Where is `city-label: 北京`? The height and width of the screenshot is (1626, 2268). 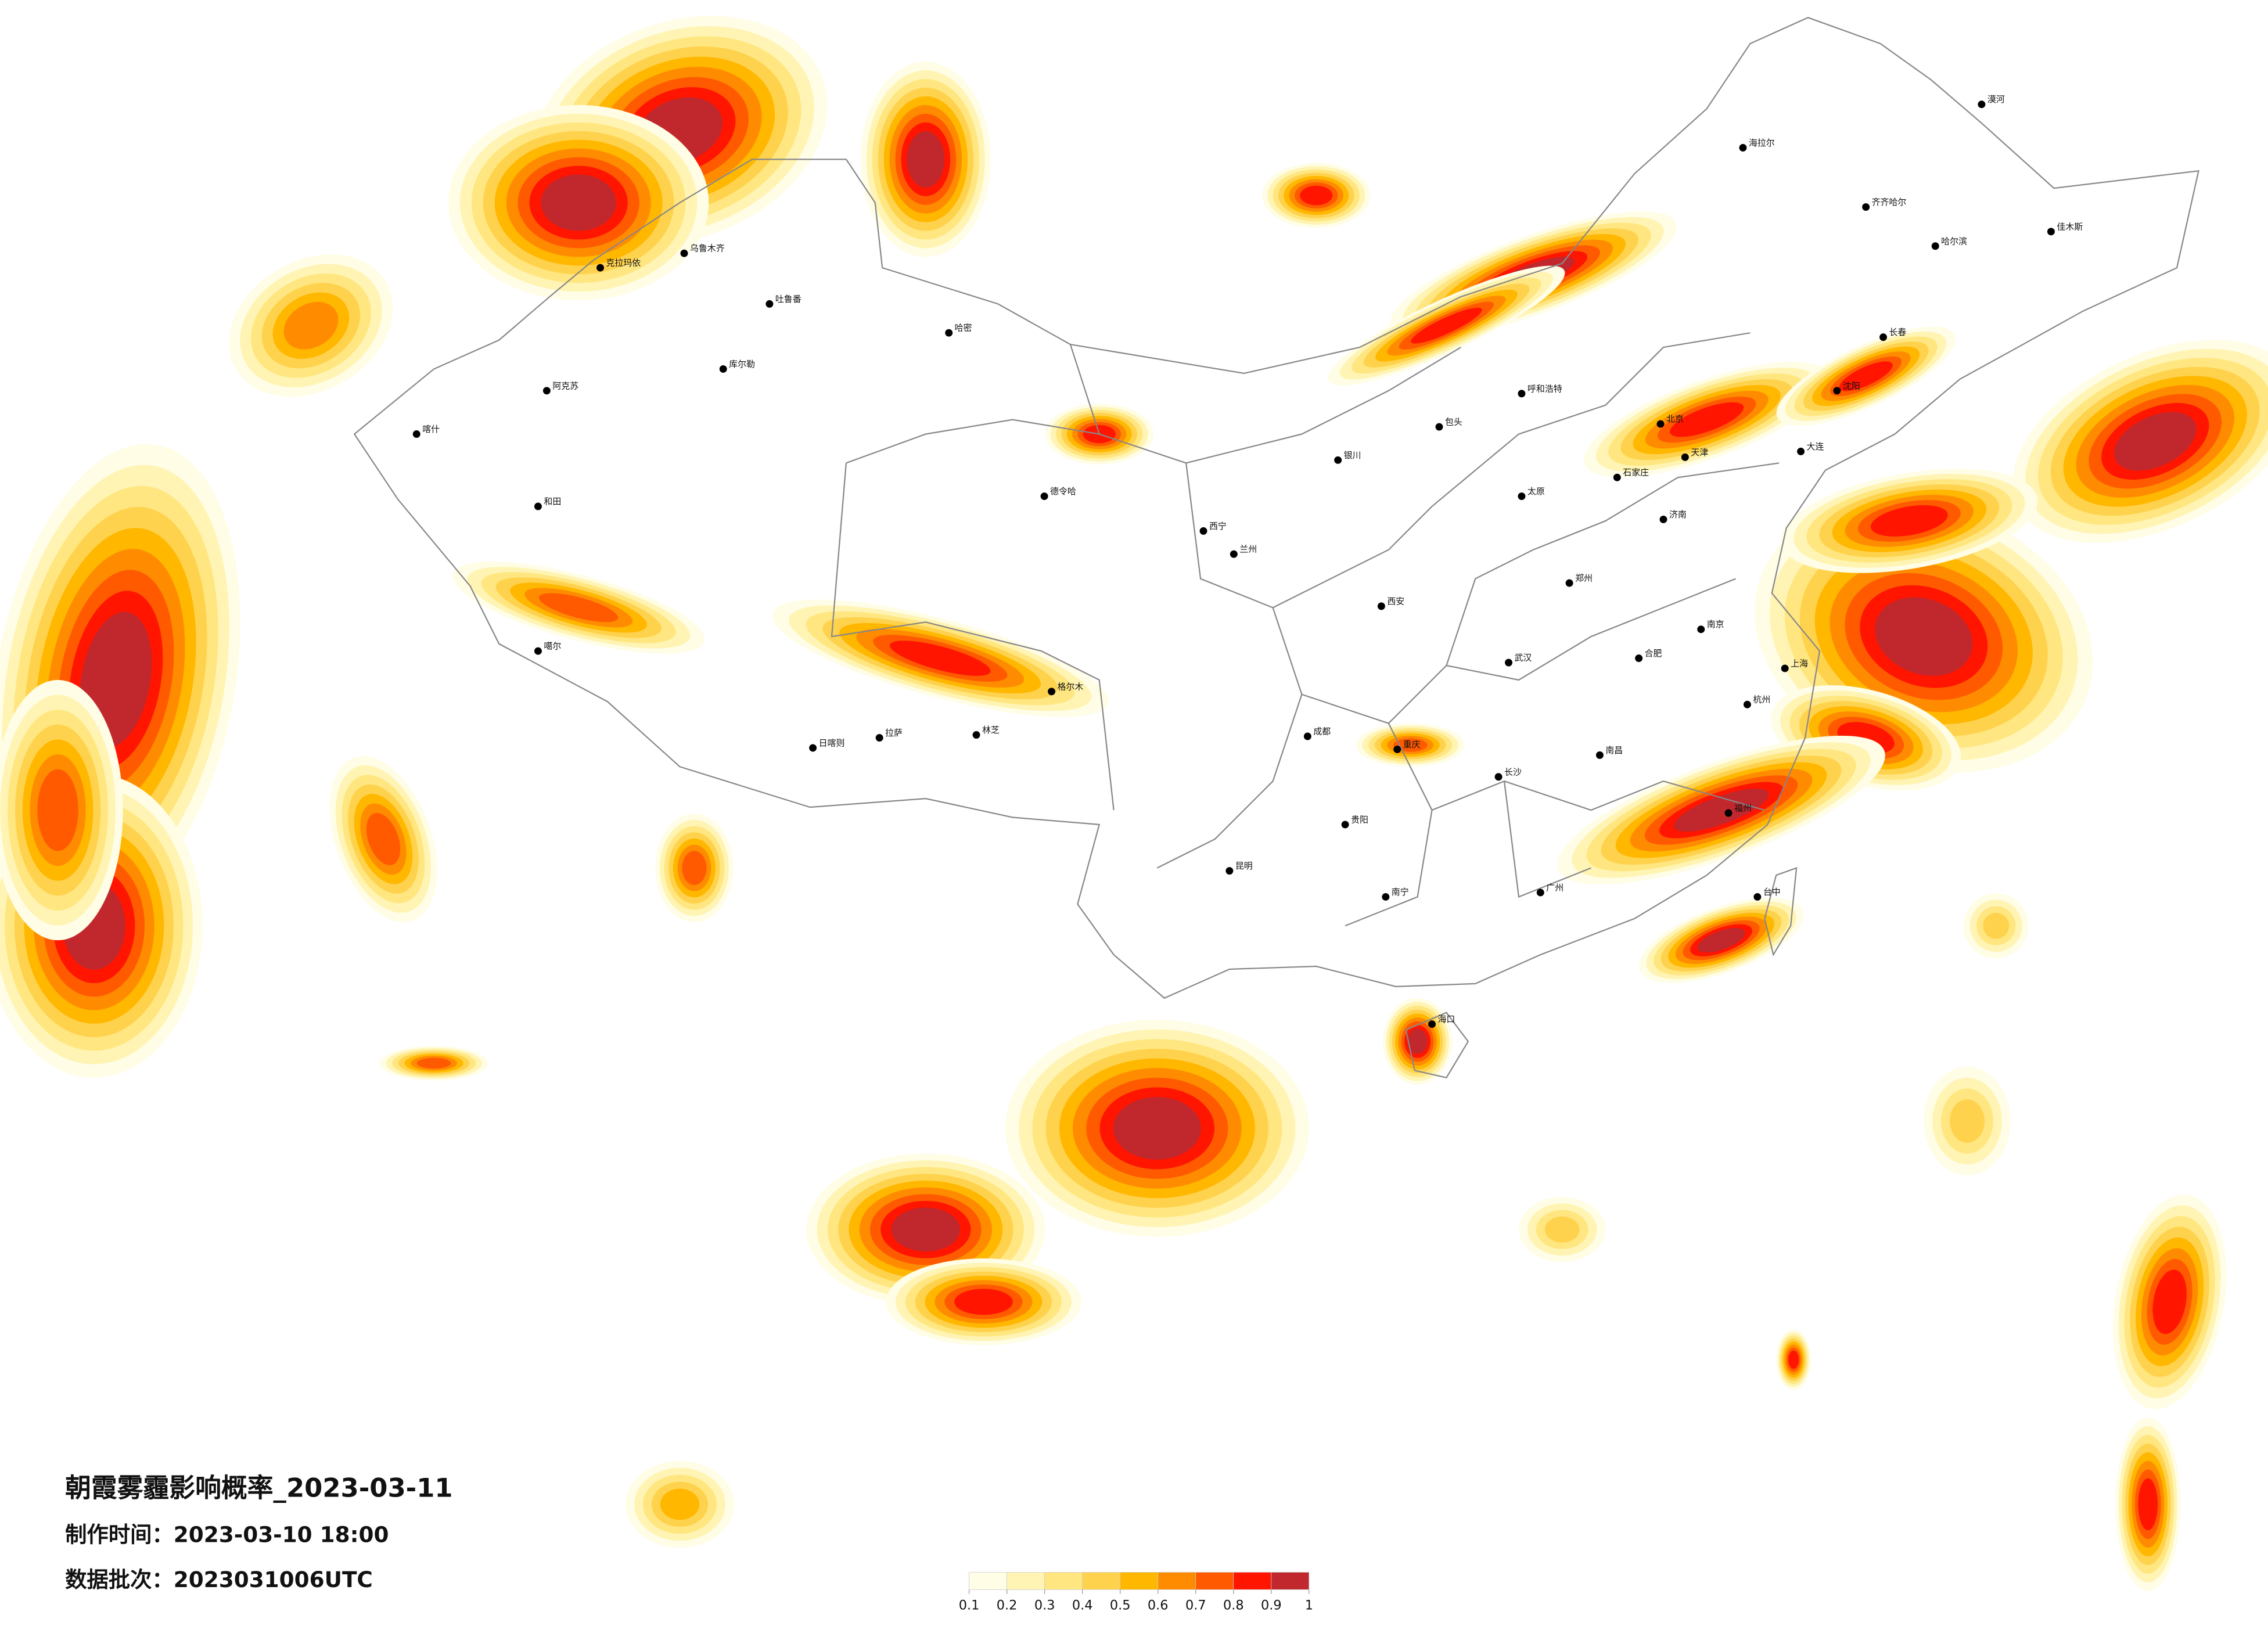
city-label: 北京 is located at coordinates (1675, 419).